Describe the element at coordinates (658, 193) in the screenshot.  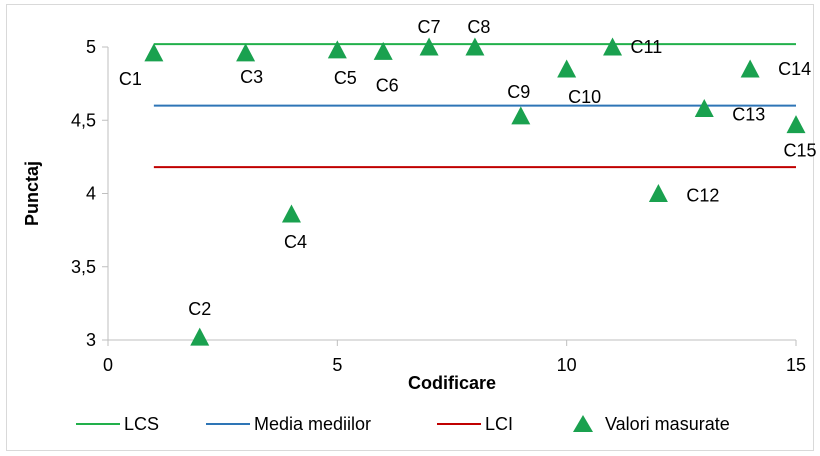
I see `data-point-c12` at that location.